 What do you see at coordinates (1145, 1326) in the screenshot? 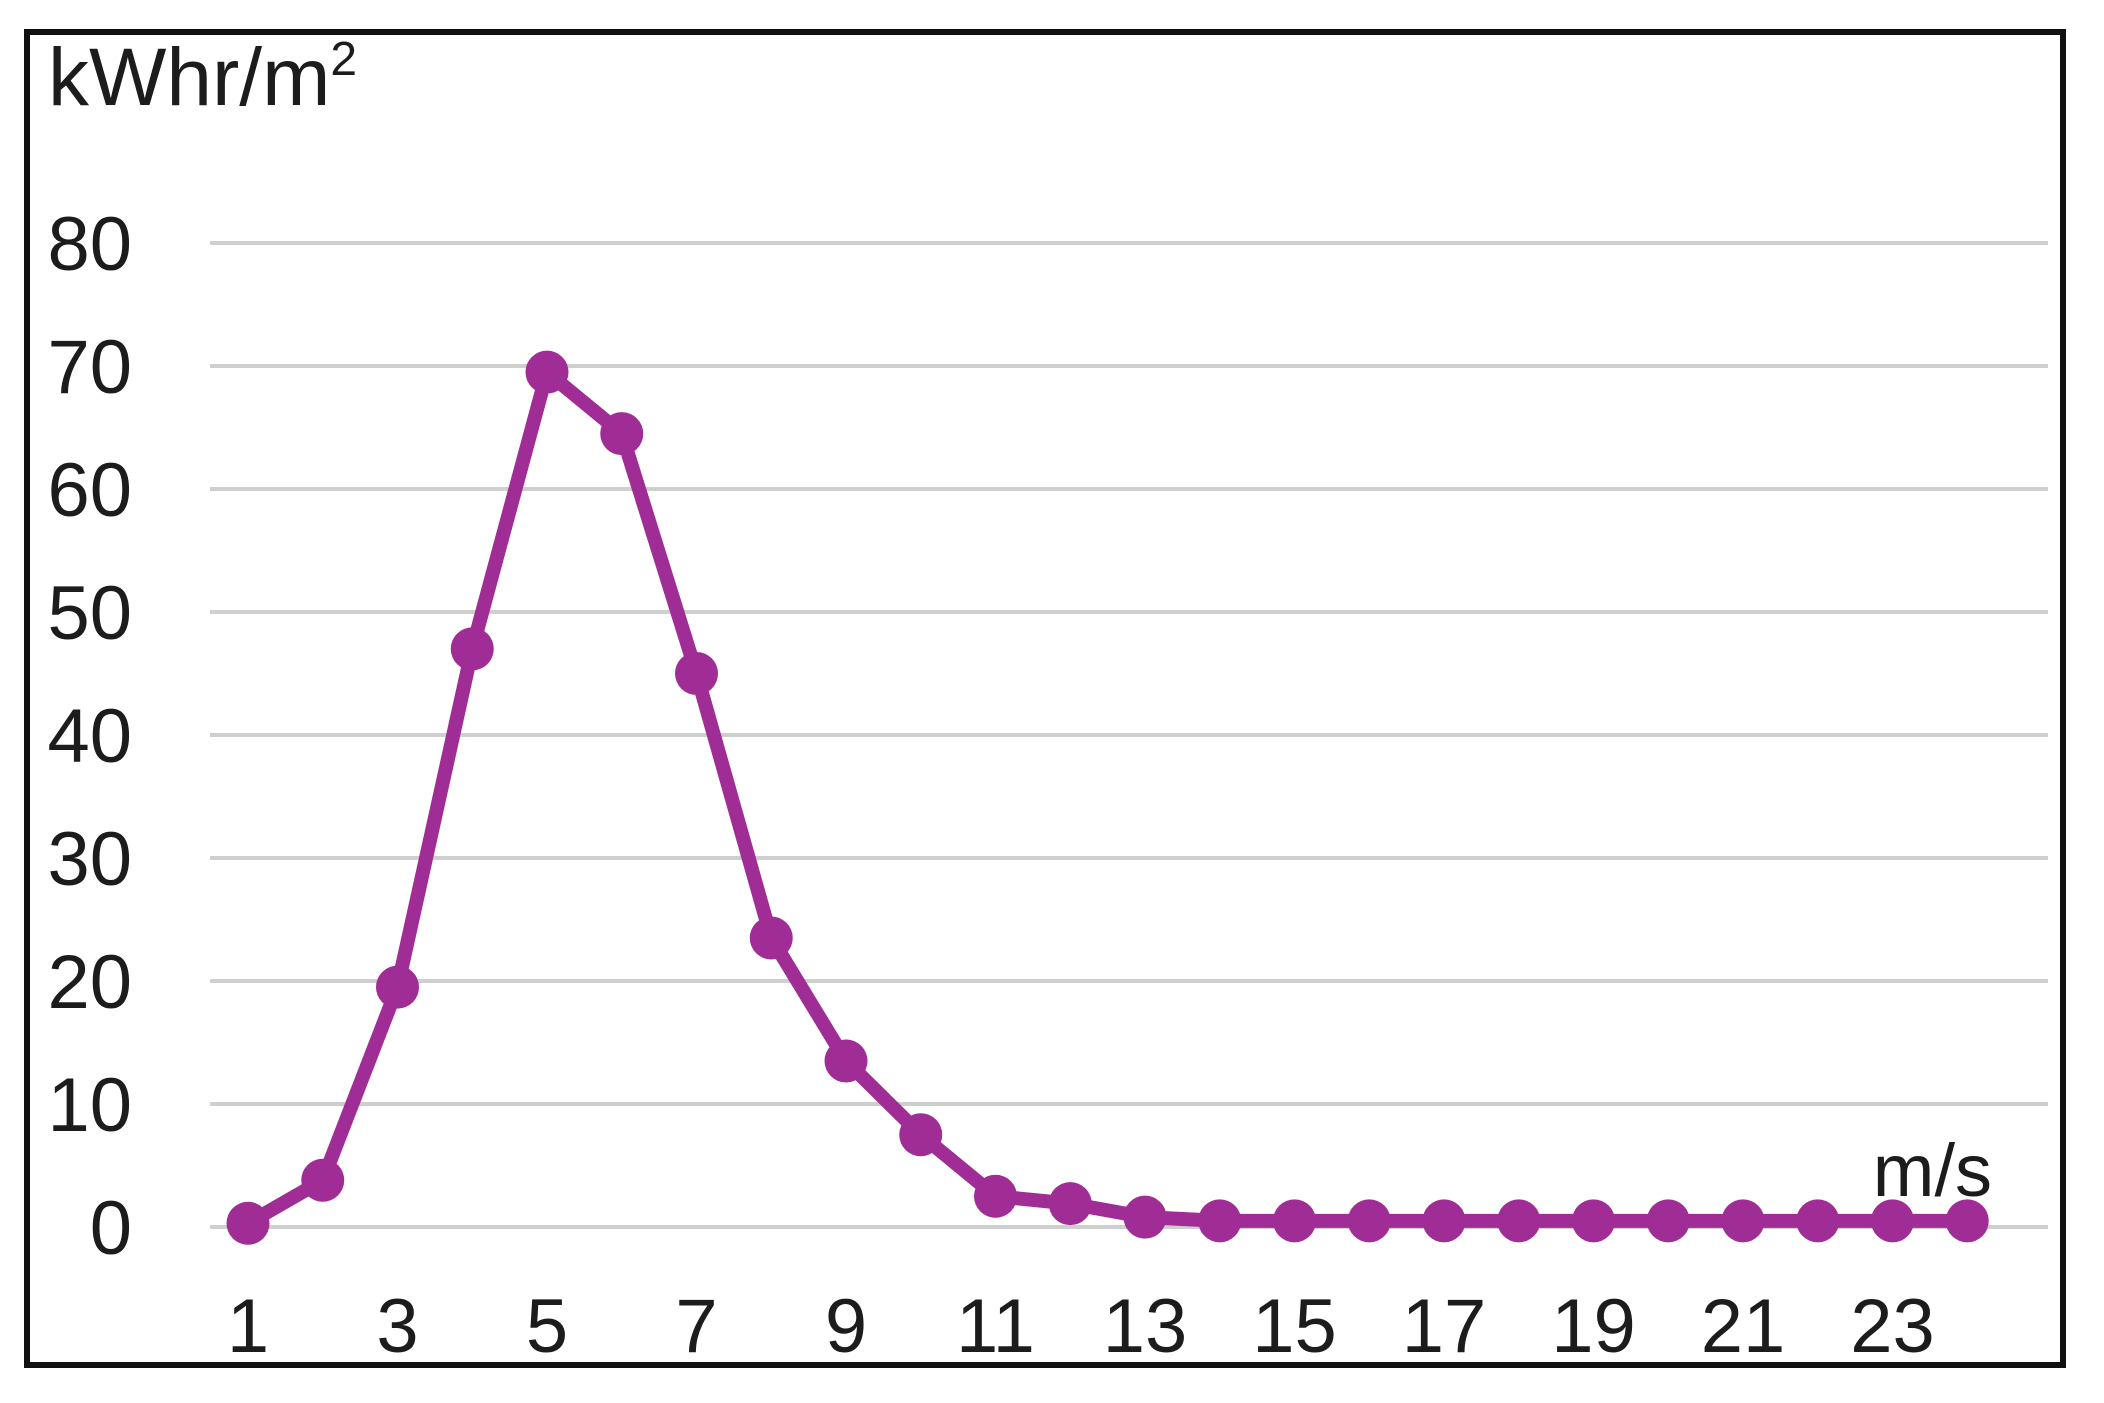
I see `x-axis-tick-label: 13` at bounding box center [1145, 1326].